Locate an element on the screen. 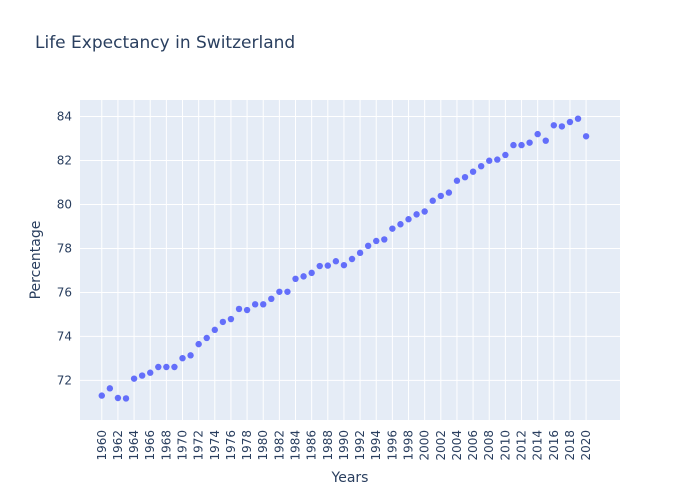 This screenshot has width=700, height=500. x-tick-label: 1968 is located at coordinates (166, 445).